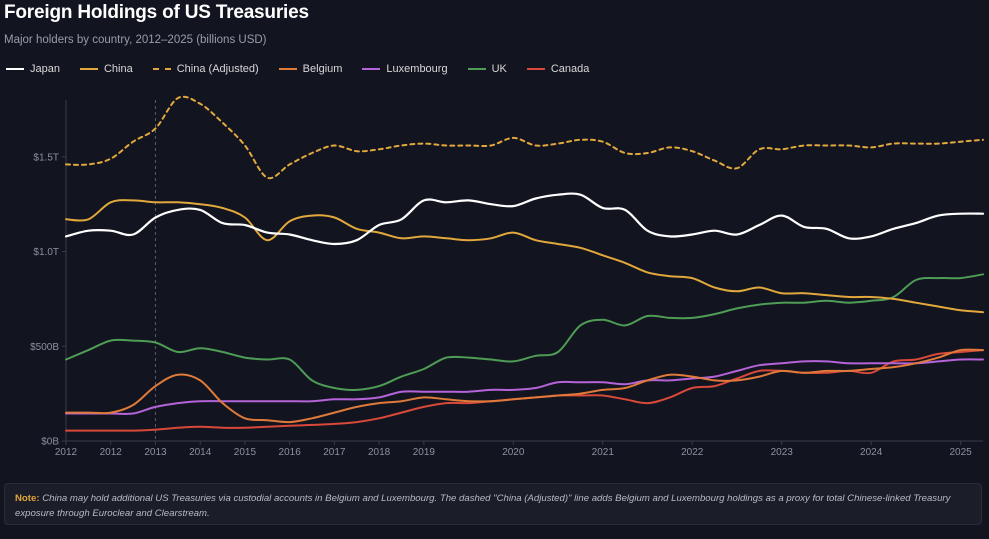  I want to click on x-tick-label: 2023, so click(782, 452).